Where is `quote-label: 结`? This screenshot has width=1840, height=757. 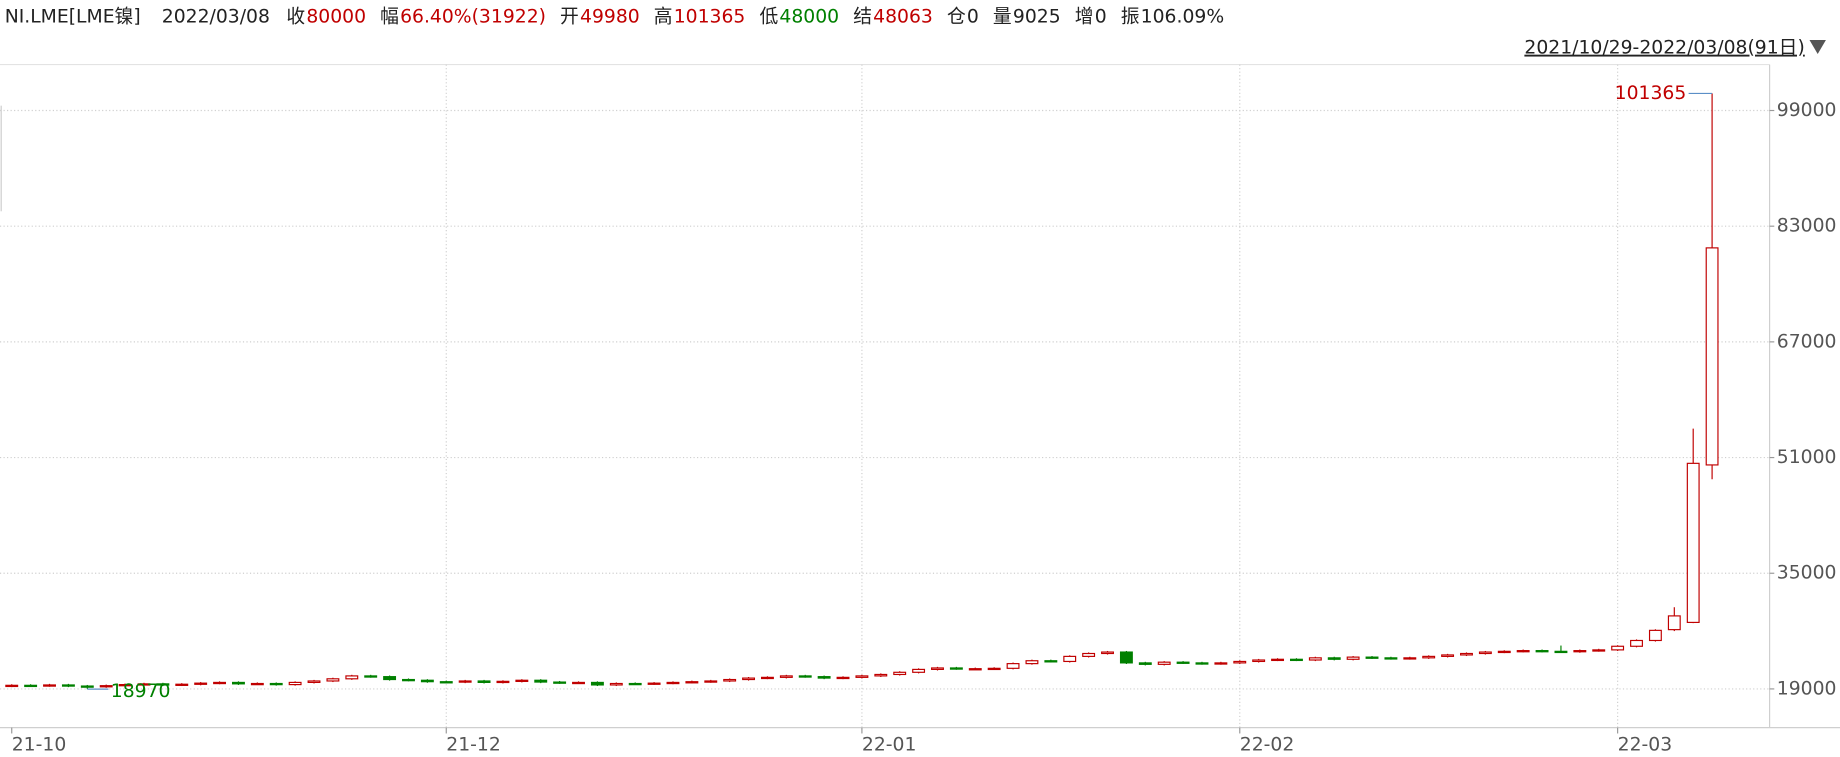 quote-label: 结 is located at coordinates (862, 16).